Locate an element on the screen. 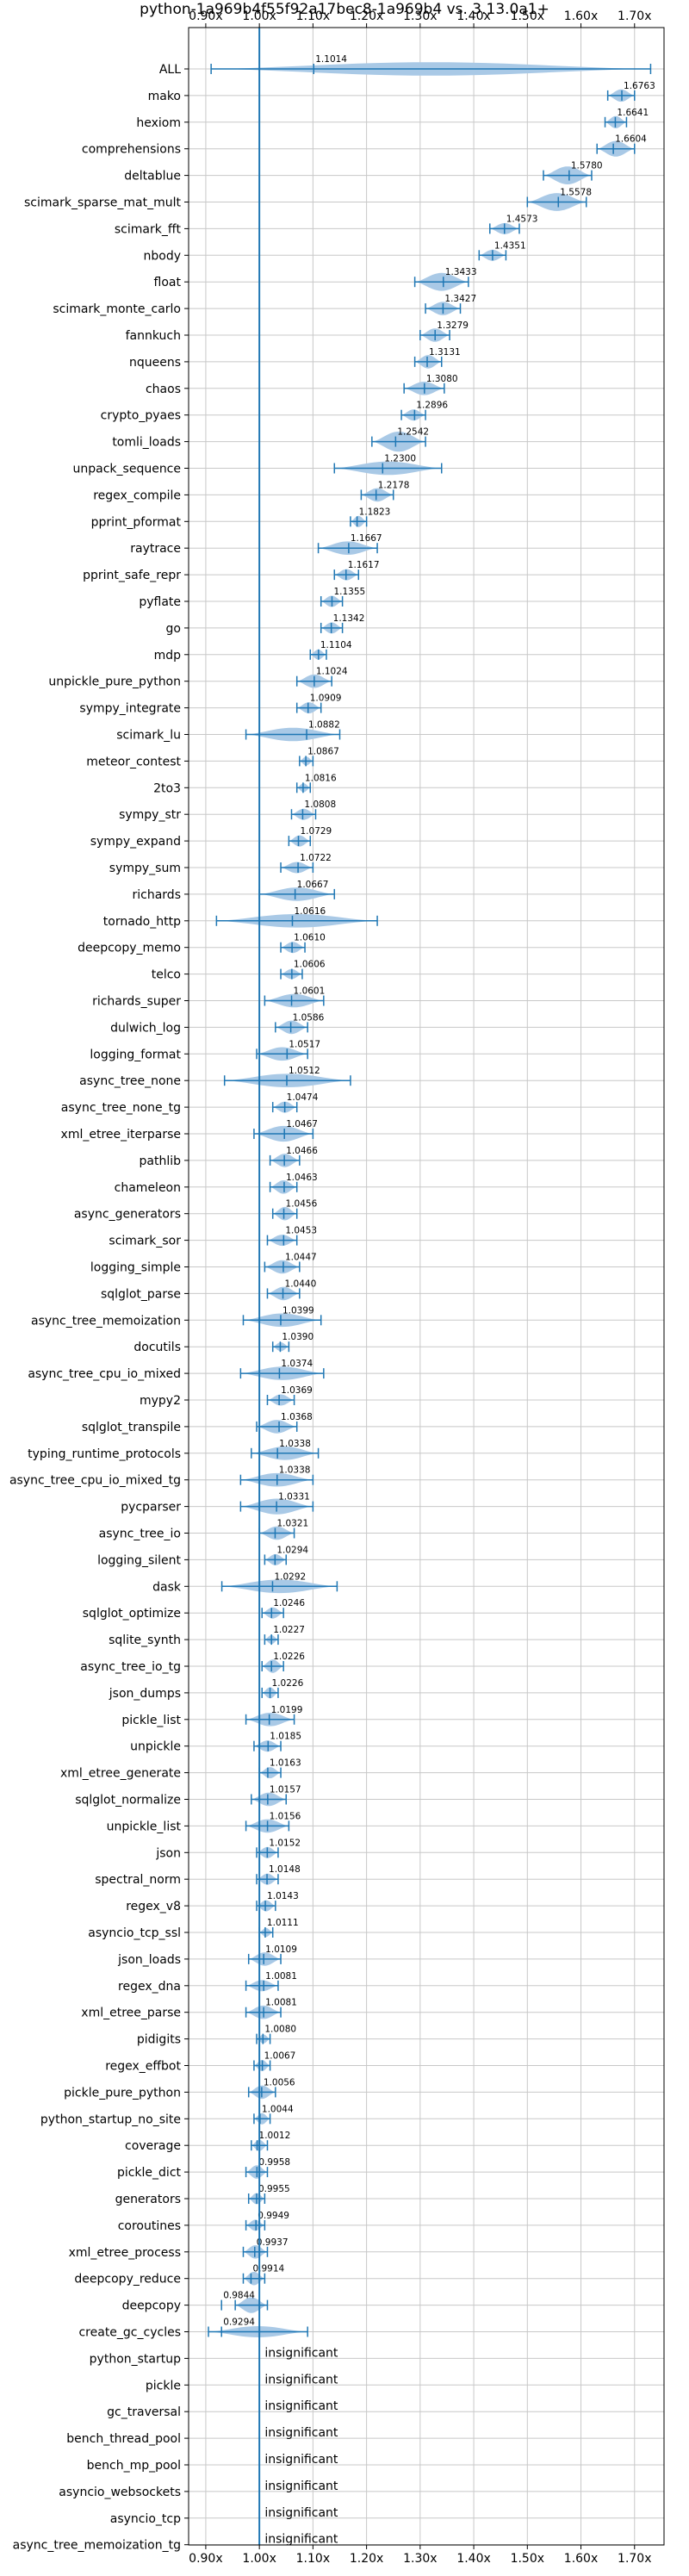 The width and height of the screenshot is (689, 2576). benchmark-label: xml_etree_generate is located at coordinates (120, 1774).